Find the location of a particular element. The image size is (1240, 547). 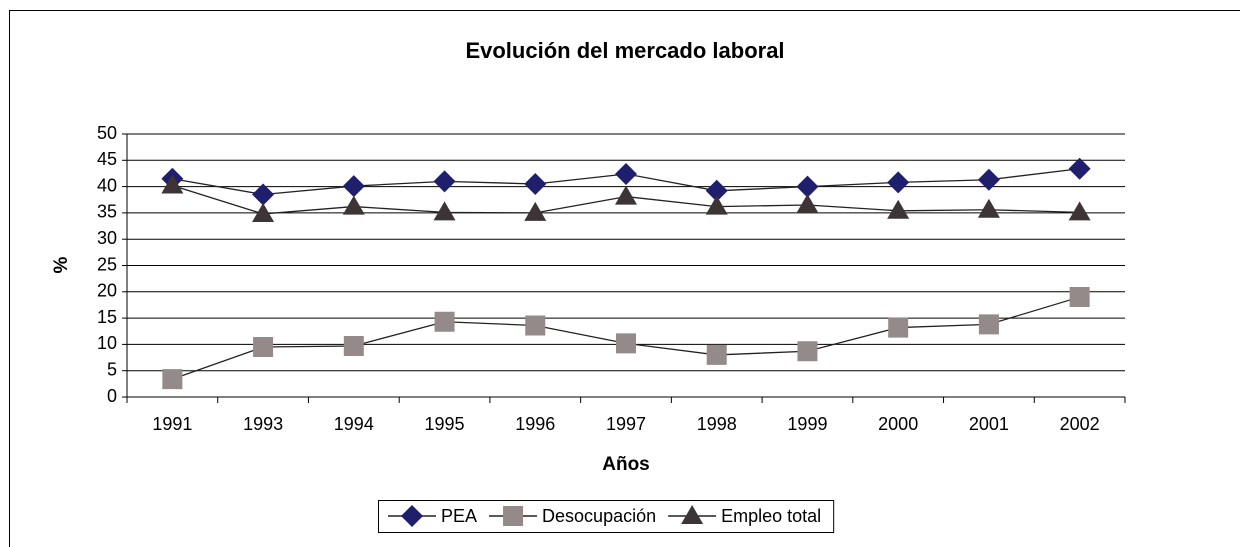

legend: PEA Desocupación Empleo total is located at coordinates (606, 516).